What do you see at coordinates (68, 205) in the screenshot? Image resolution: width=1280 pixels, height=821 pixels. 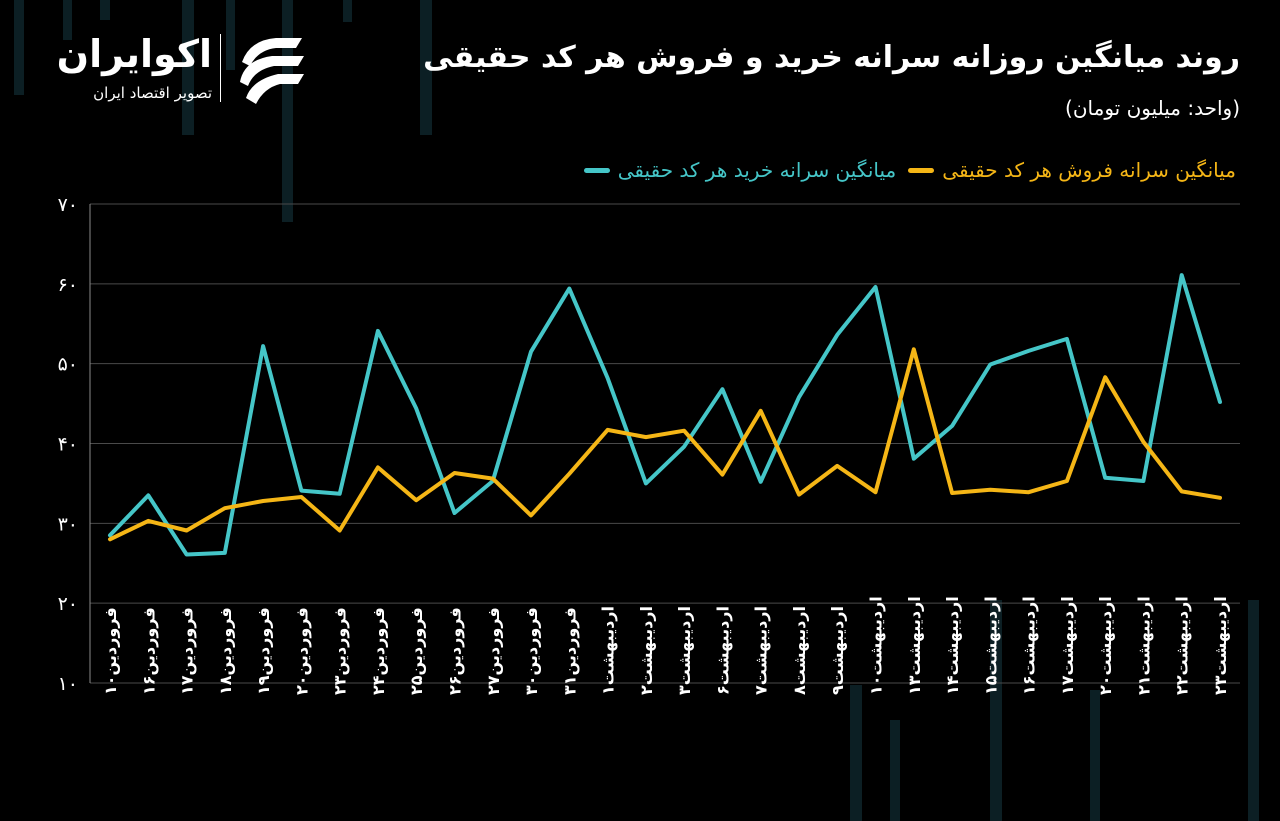 I see `y-tick-label: ۷۰` at bounding box center [68, 205].